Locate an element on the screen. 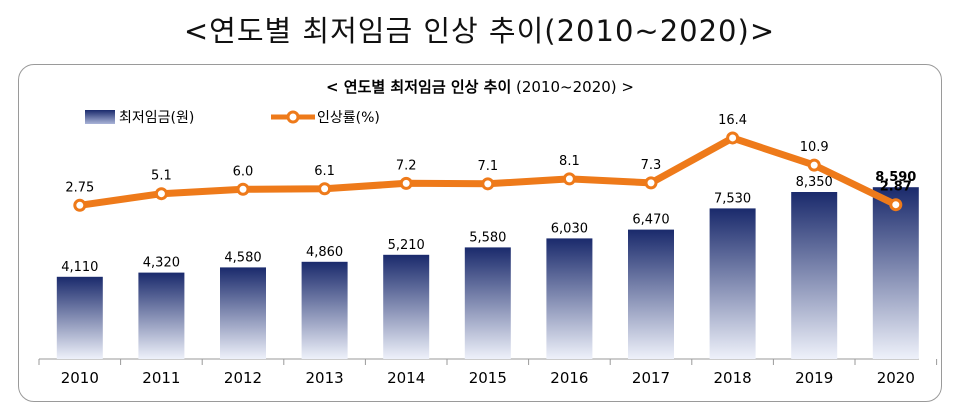 The image size is (959, 420). rate-point-2015 is located at coordinates (488, 184).